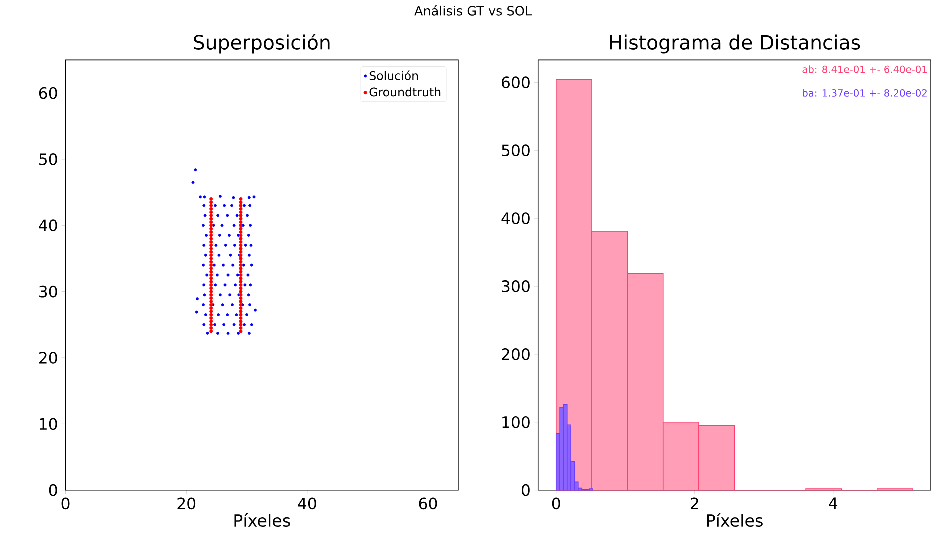 Image resolution: width=934 pixels, height=557 pixels. Describe the element at coordinates (49, 292) in the screenshot. I see `y-tick-label: 30` at that location.